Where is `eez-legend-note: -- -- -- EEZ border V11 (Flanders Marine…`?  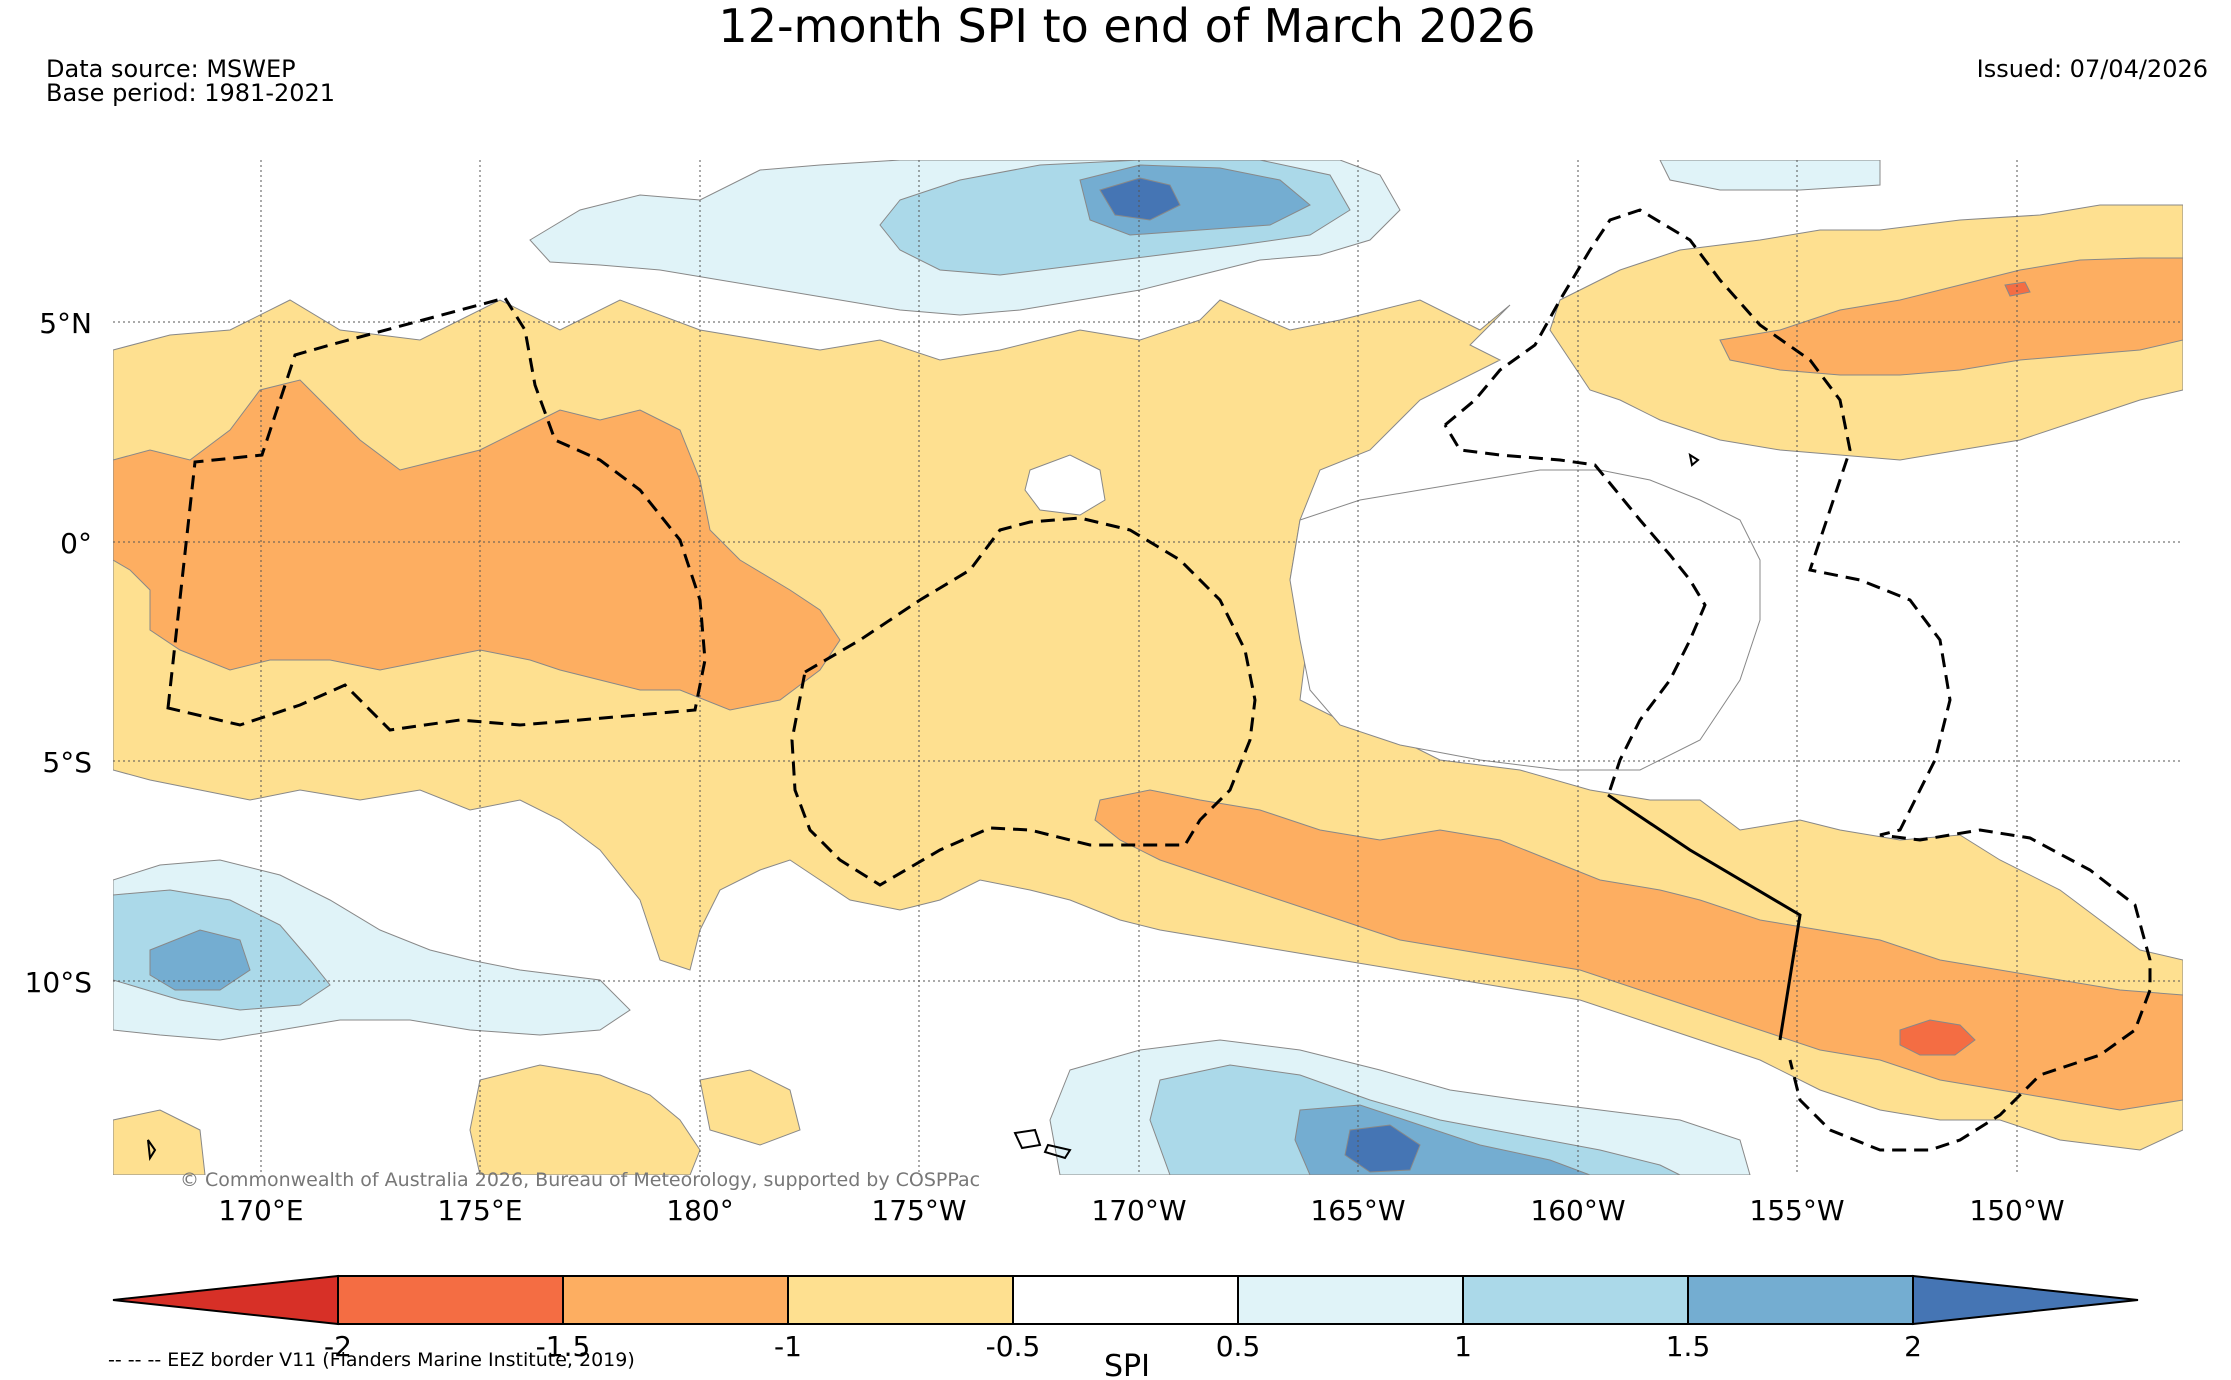 eez-legend-note: -- -- -- EEZ border V11 (Flanders Marine… is located at coordinates (371, 1360).